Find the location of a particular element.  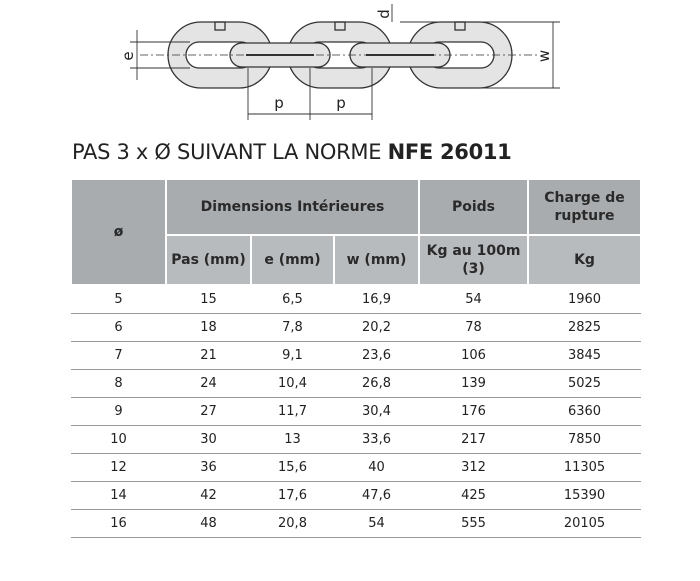

header-cell: Kg is located at coordinates (585, 260).